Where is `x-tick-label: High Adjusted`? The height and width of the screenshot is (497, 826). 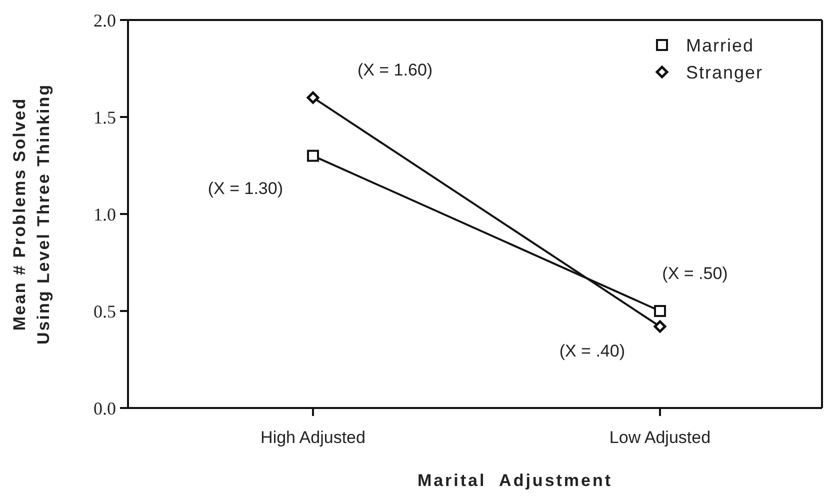
x-tick-label: High Adjusted is located at coordinates (313, 437).